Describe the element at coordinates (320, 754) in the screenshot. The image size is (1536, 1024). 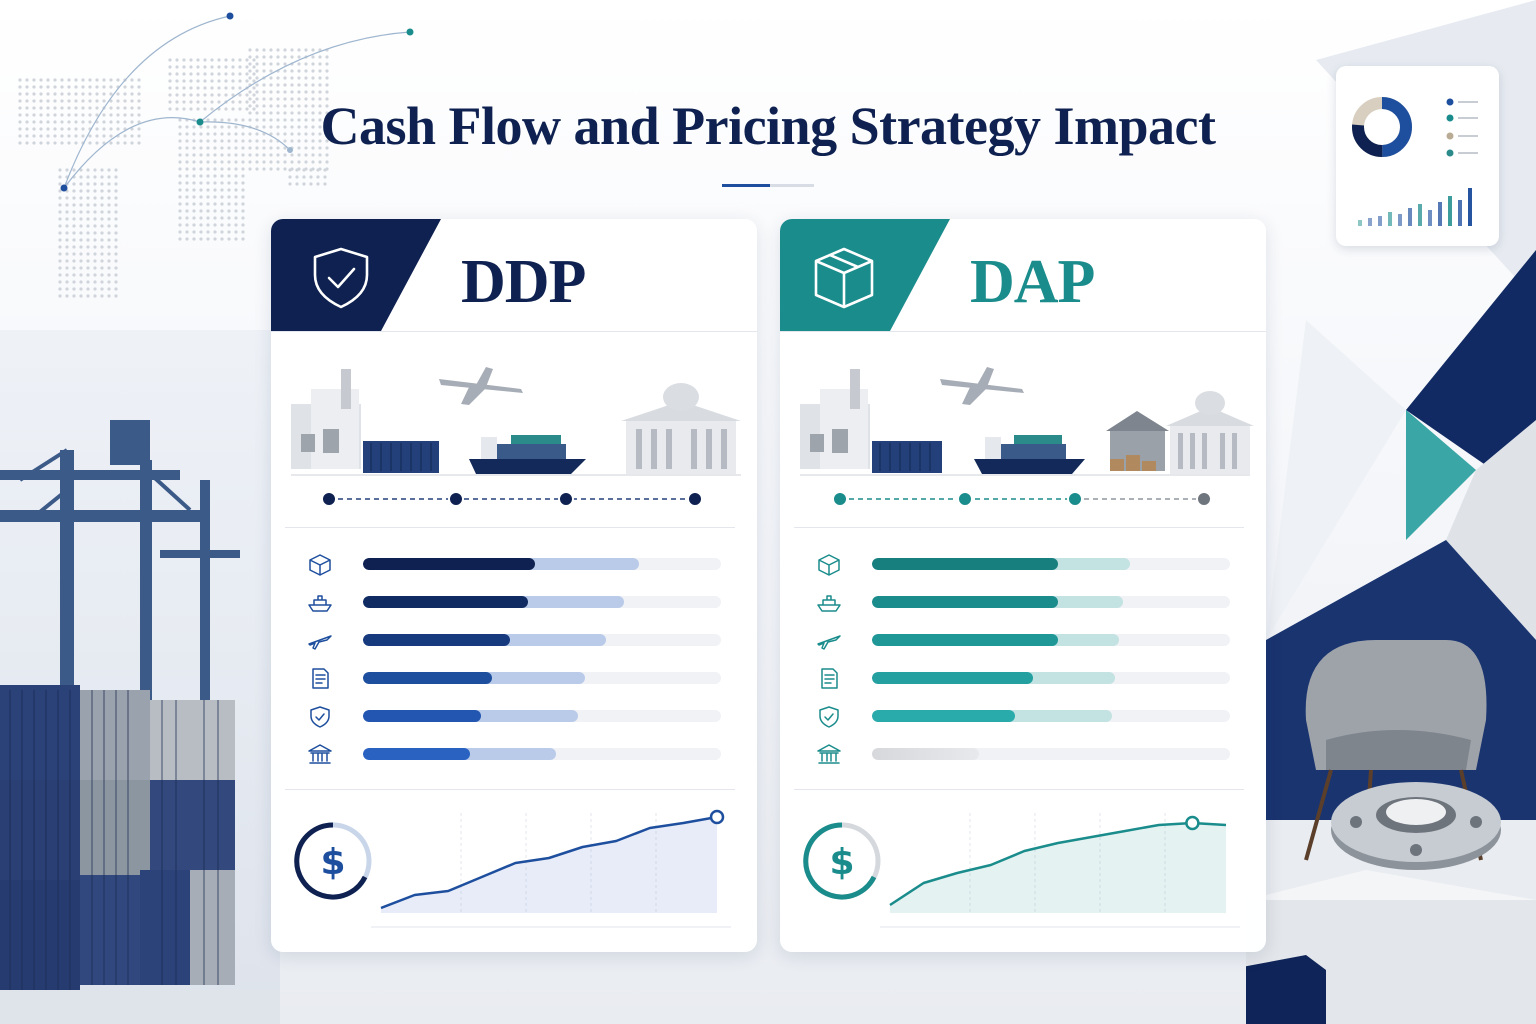
I see `bank-icon` at that location.